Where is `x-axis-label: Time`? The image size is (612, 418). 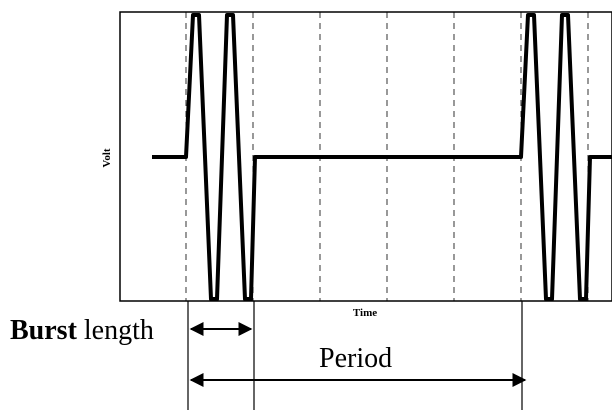
x-axis-label: Time is located at coordinates (365, 313).